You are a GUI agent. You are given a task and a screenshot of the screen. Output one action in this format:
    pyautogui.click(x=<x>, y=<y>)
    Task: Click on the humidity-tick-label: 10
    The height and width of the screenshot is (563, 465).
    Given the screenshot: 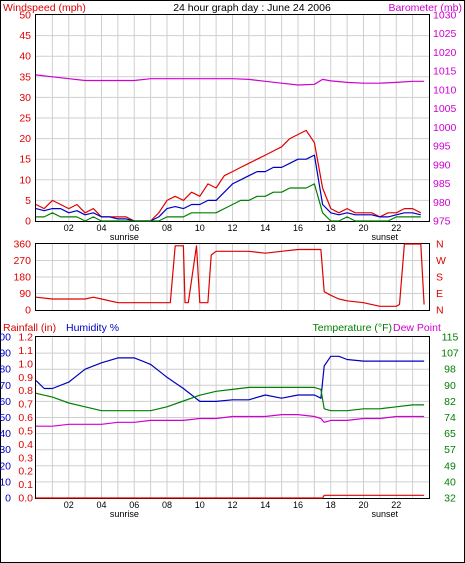 What is the action you would take?
    pyautogui.click(x=5, y=482)
    